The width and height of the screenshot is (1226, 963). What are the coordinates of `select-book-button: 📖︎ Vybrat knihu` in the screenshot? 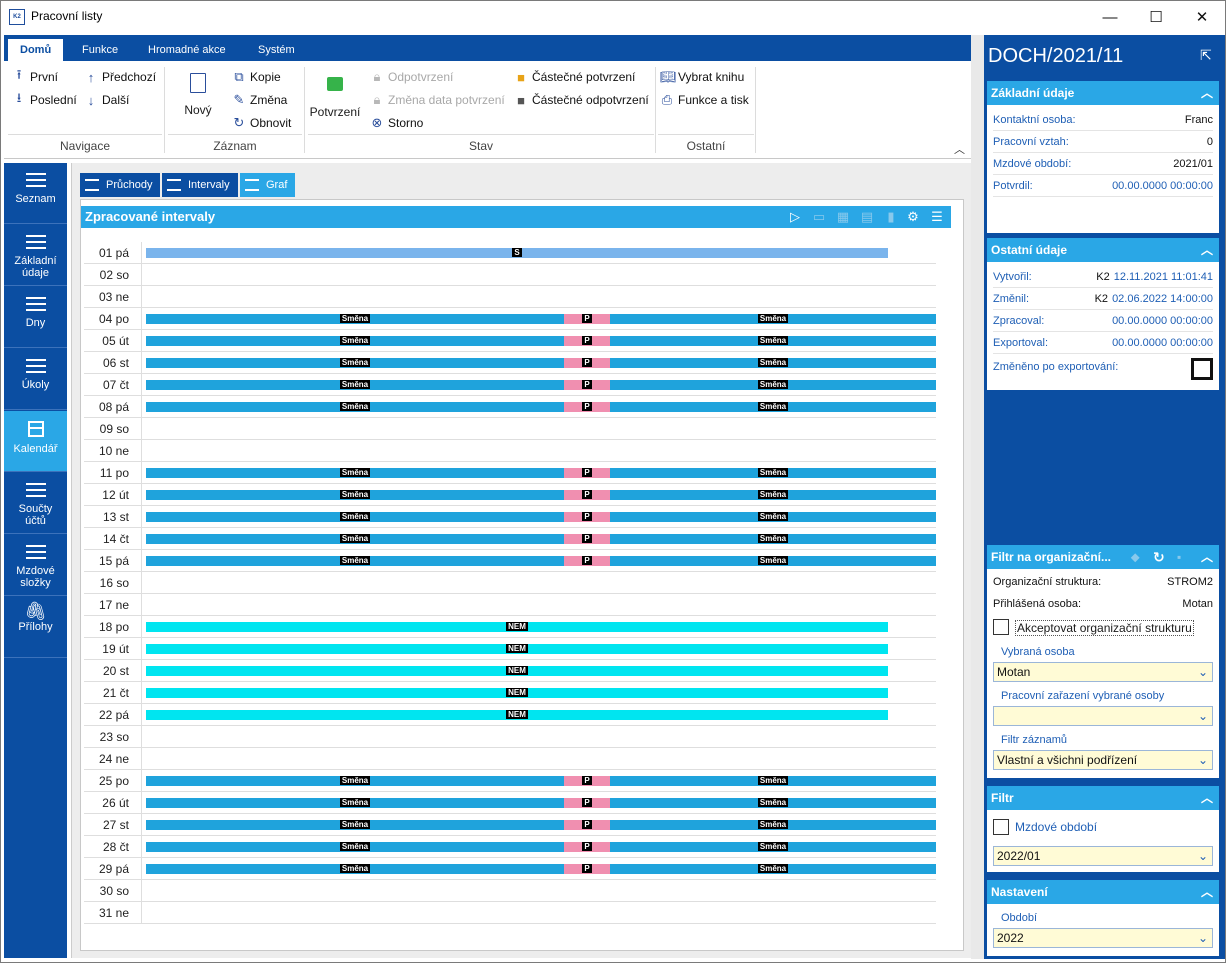 It's located at (702, 77).